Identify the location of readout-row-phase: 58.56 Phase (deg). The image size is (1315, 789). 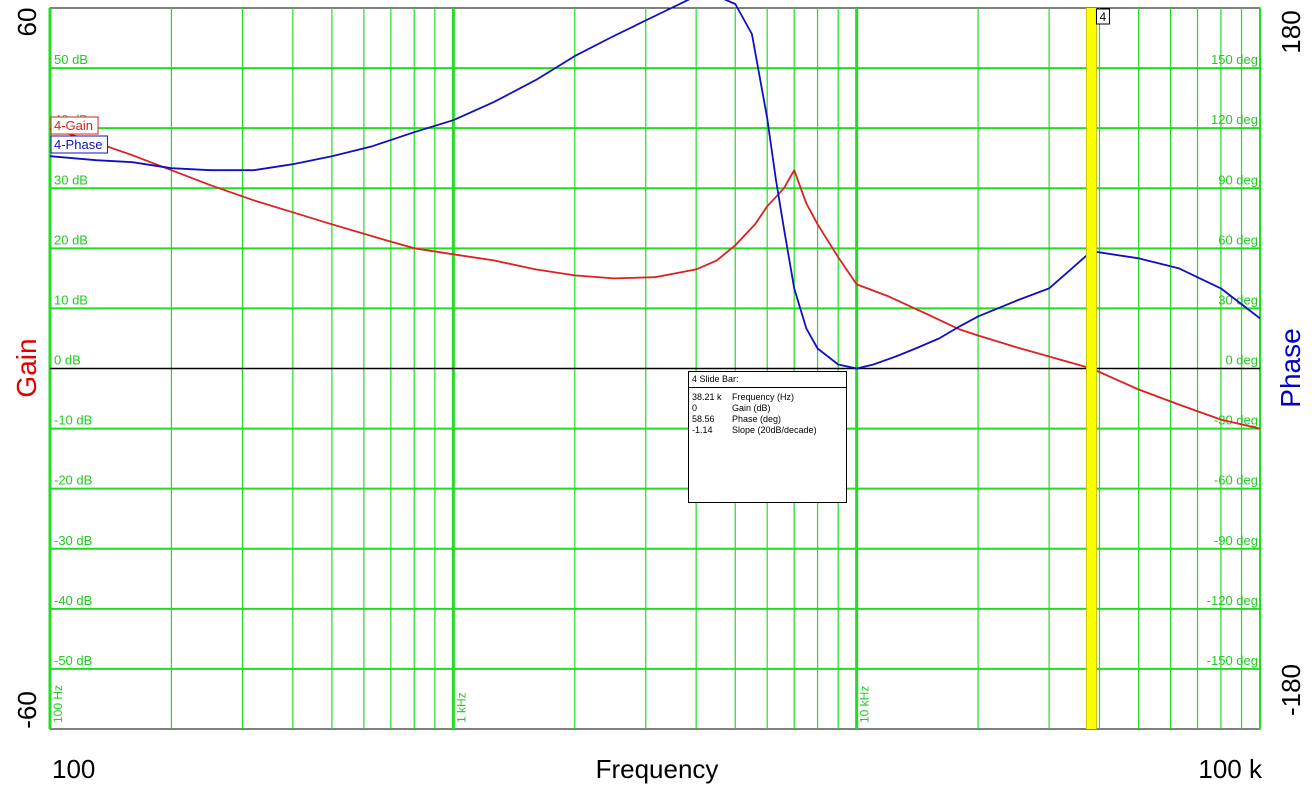
(767, 419).